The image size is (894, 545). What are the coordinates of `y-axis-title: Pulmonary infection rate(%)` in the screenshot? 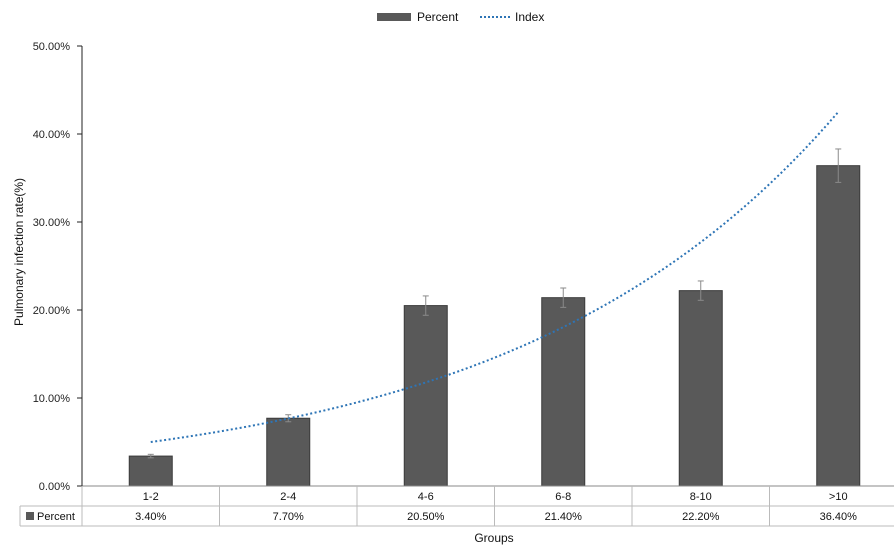 It's located at (19, 252).